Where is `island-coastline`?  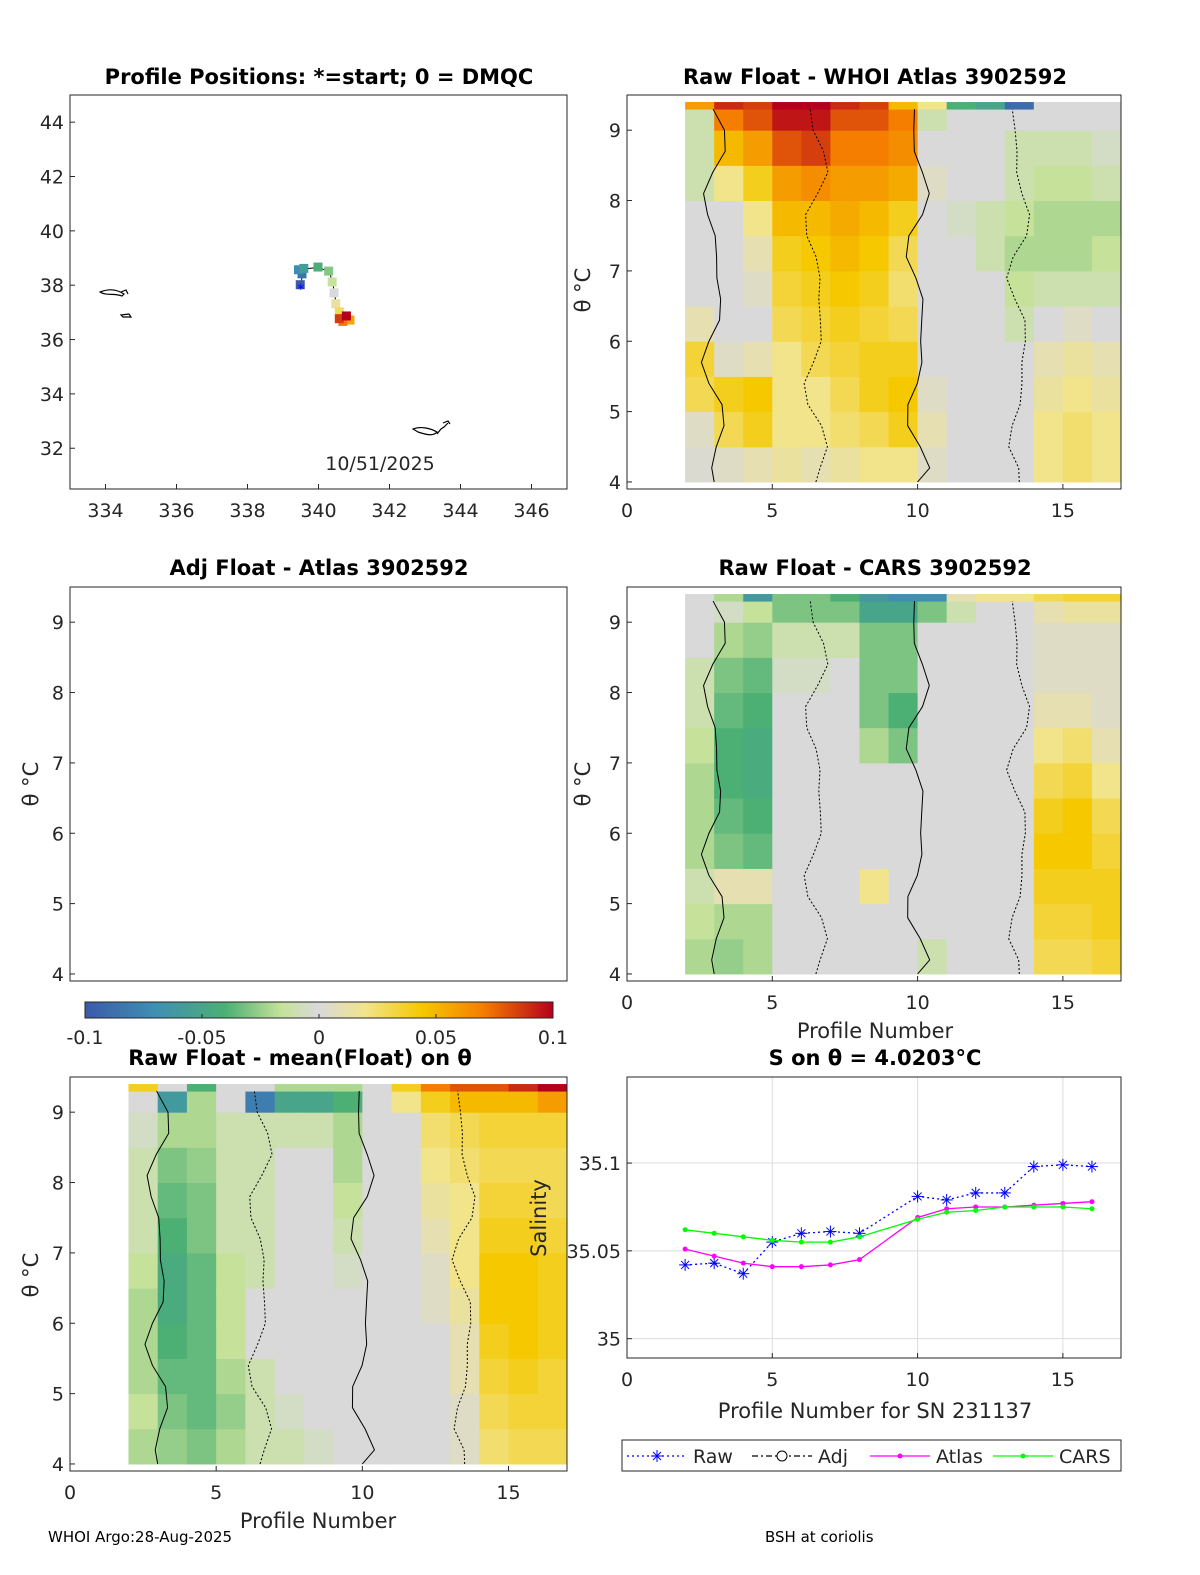
island-coastline is located at coordinates (446, 422).